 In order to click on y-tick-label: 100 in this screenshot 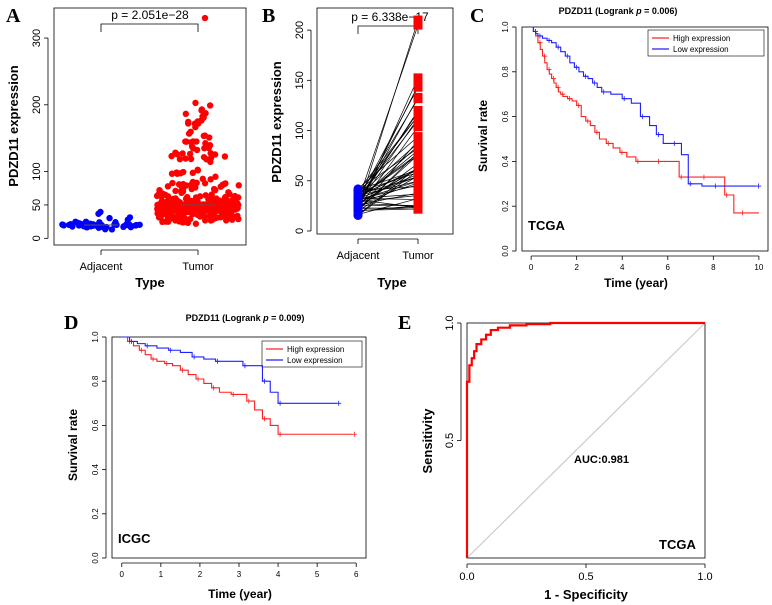, I will do `click(37, 171)`.